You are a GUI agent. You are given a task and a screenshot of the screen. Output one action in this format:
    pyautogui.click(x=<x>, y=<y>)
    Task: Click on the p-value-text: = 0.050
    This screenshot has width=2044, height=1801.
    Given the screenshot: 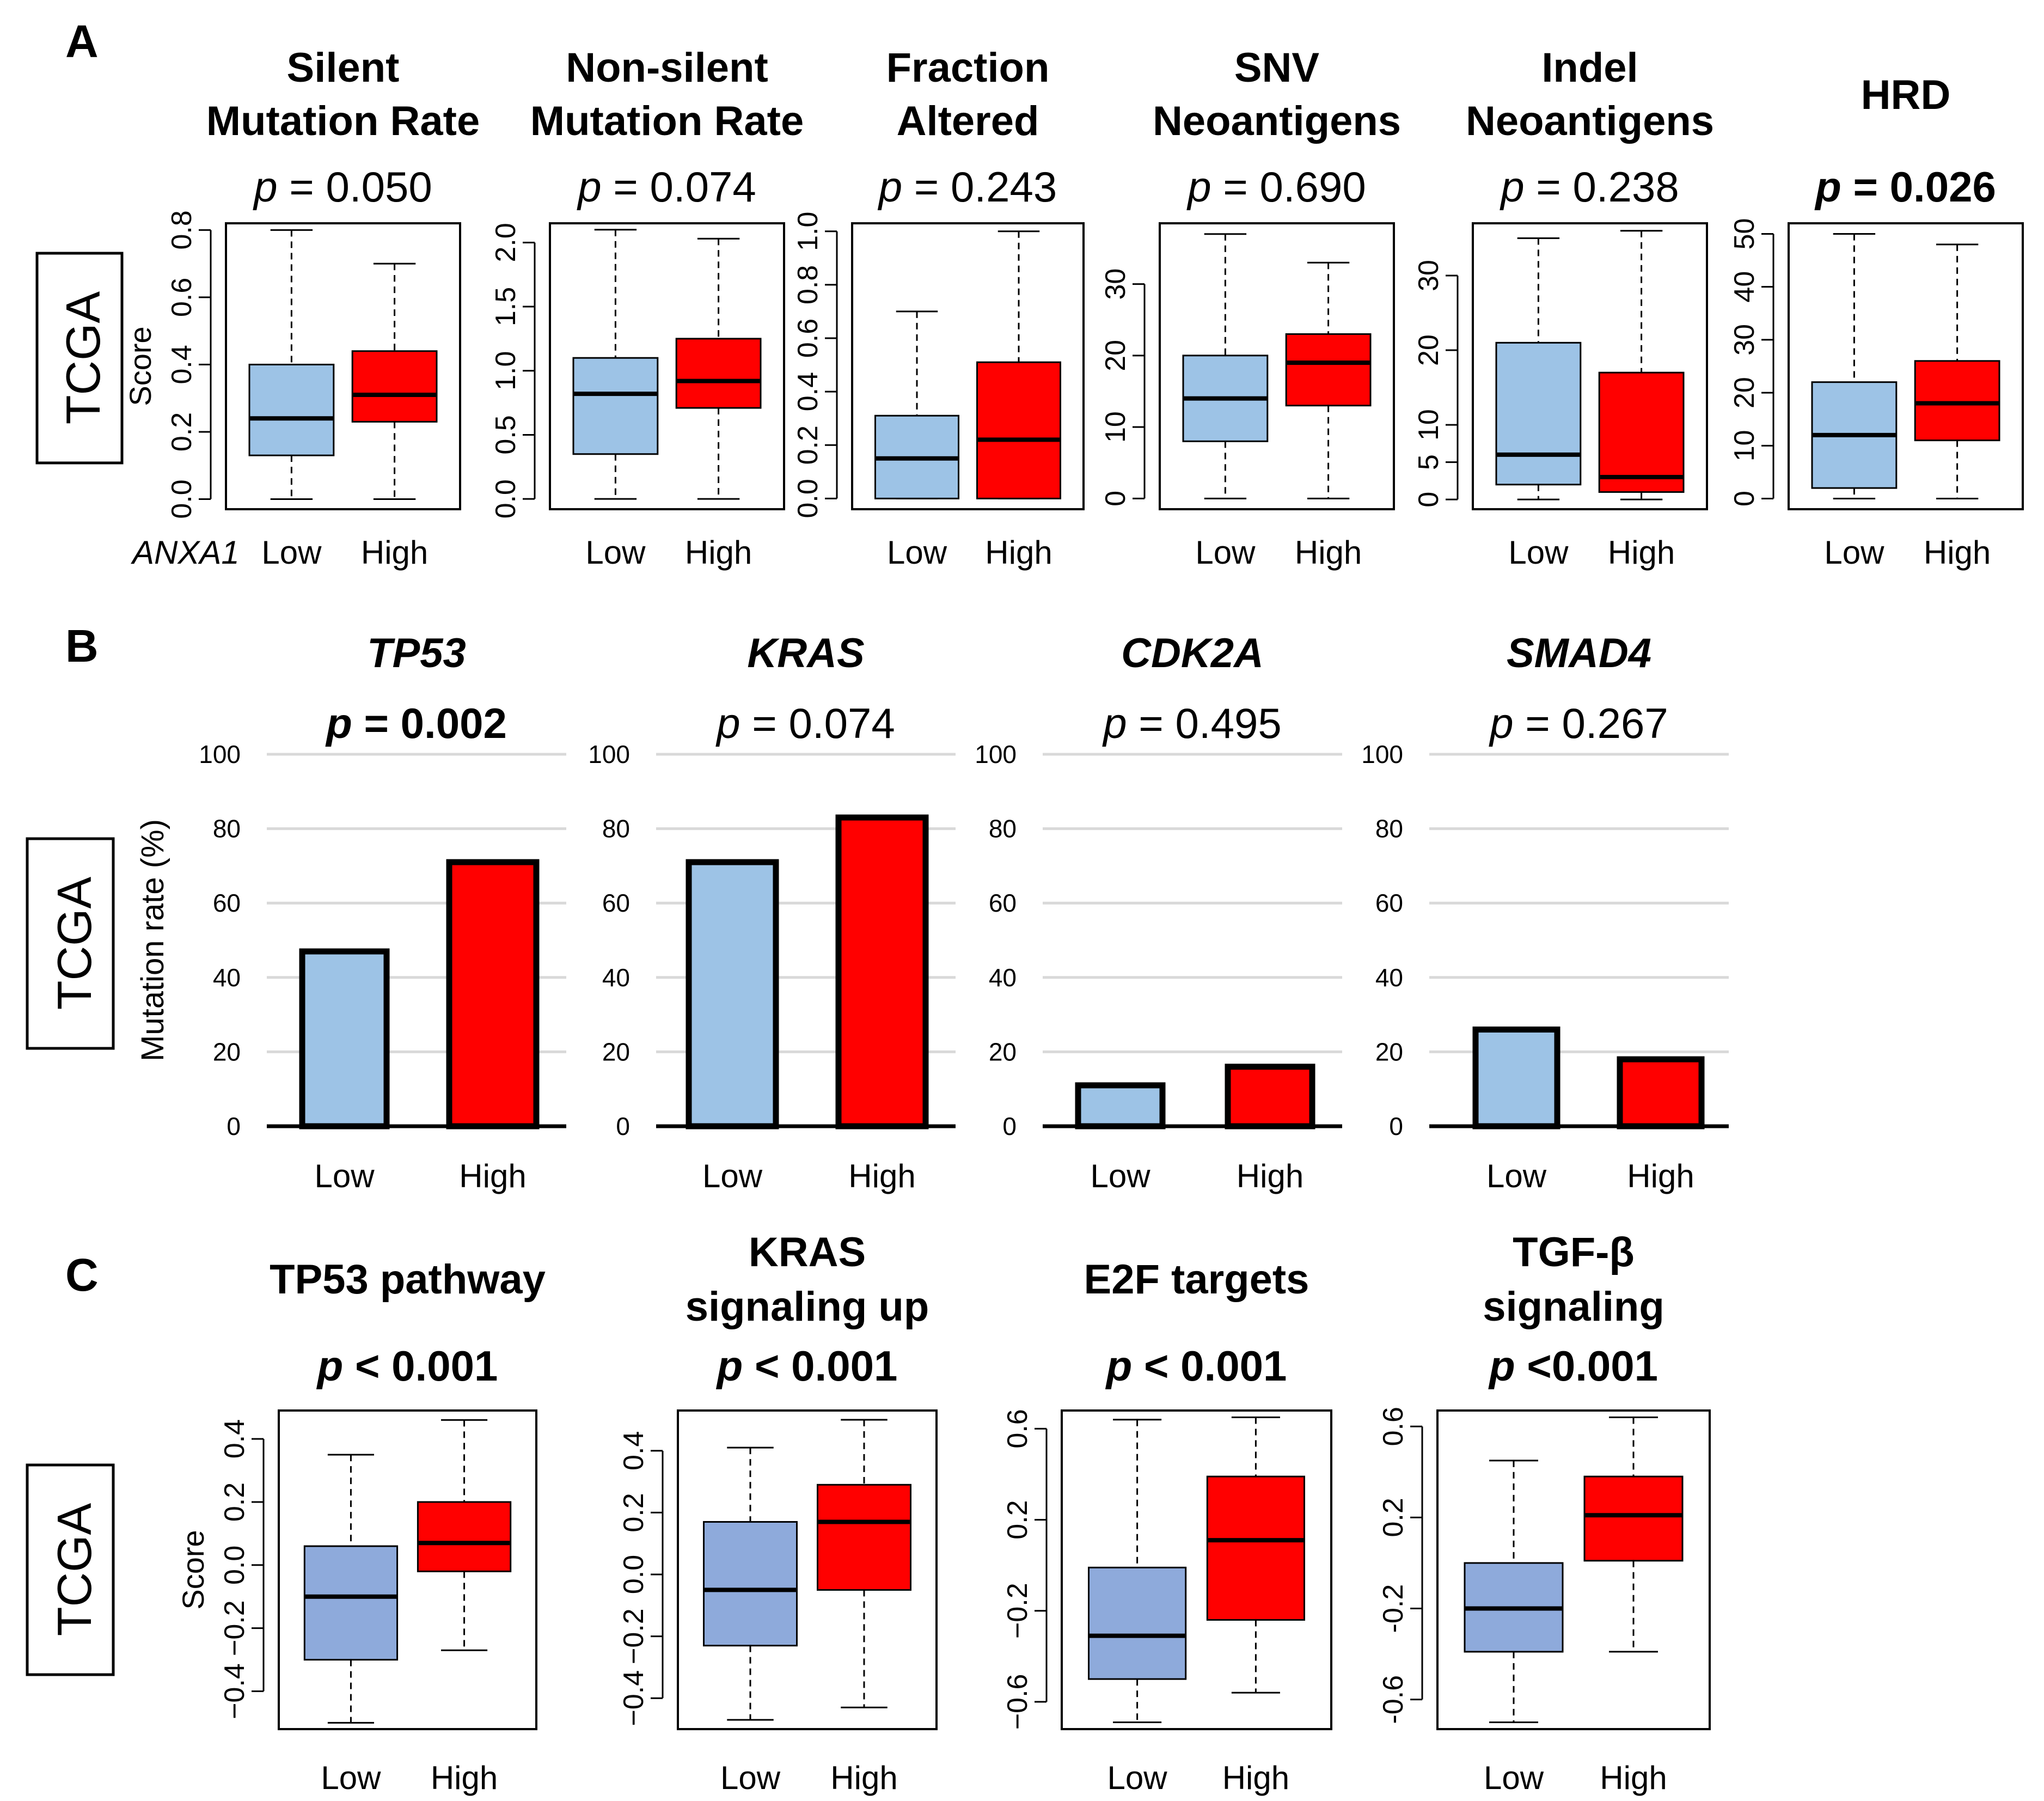 What is the action you would take?
    pyautogui.click(x=355, y=187)
    